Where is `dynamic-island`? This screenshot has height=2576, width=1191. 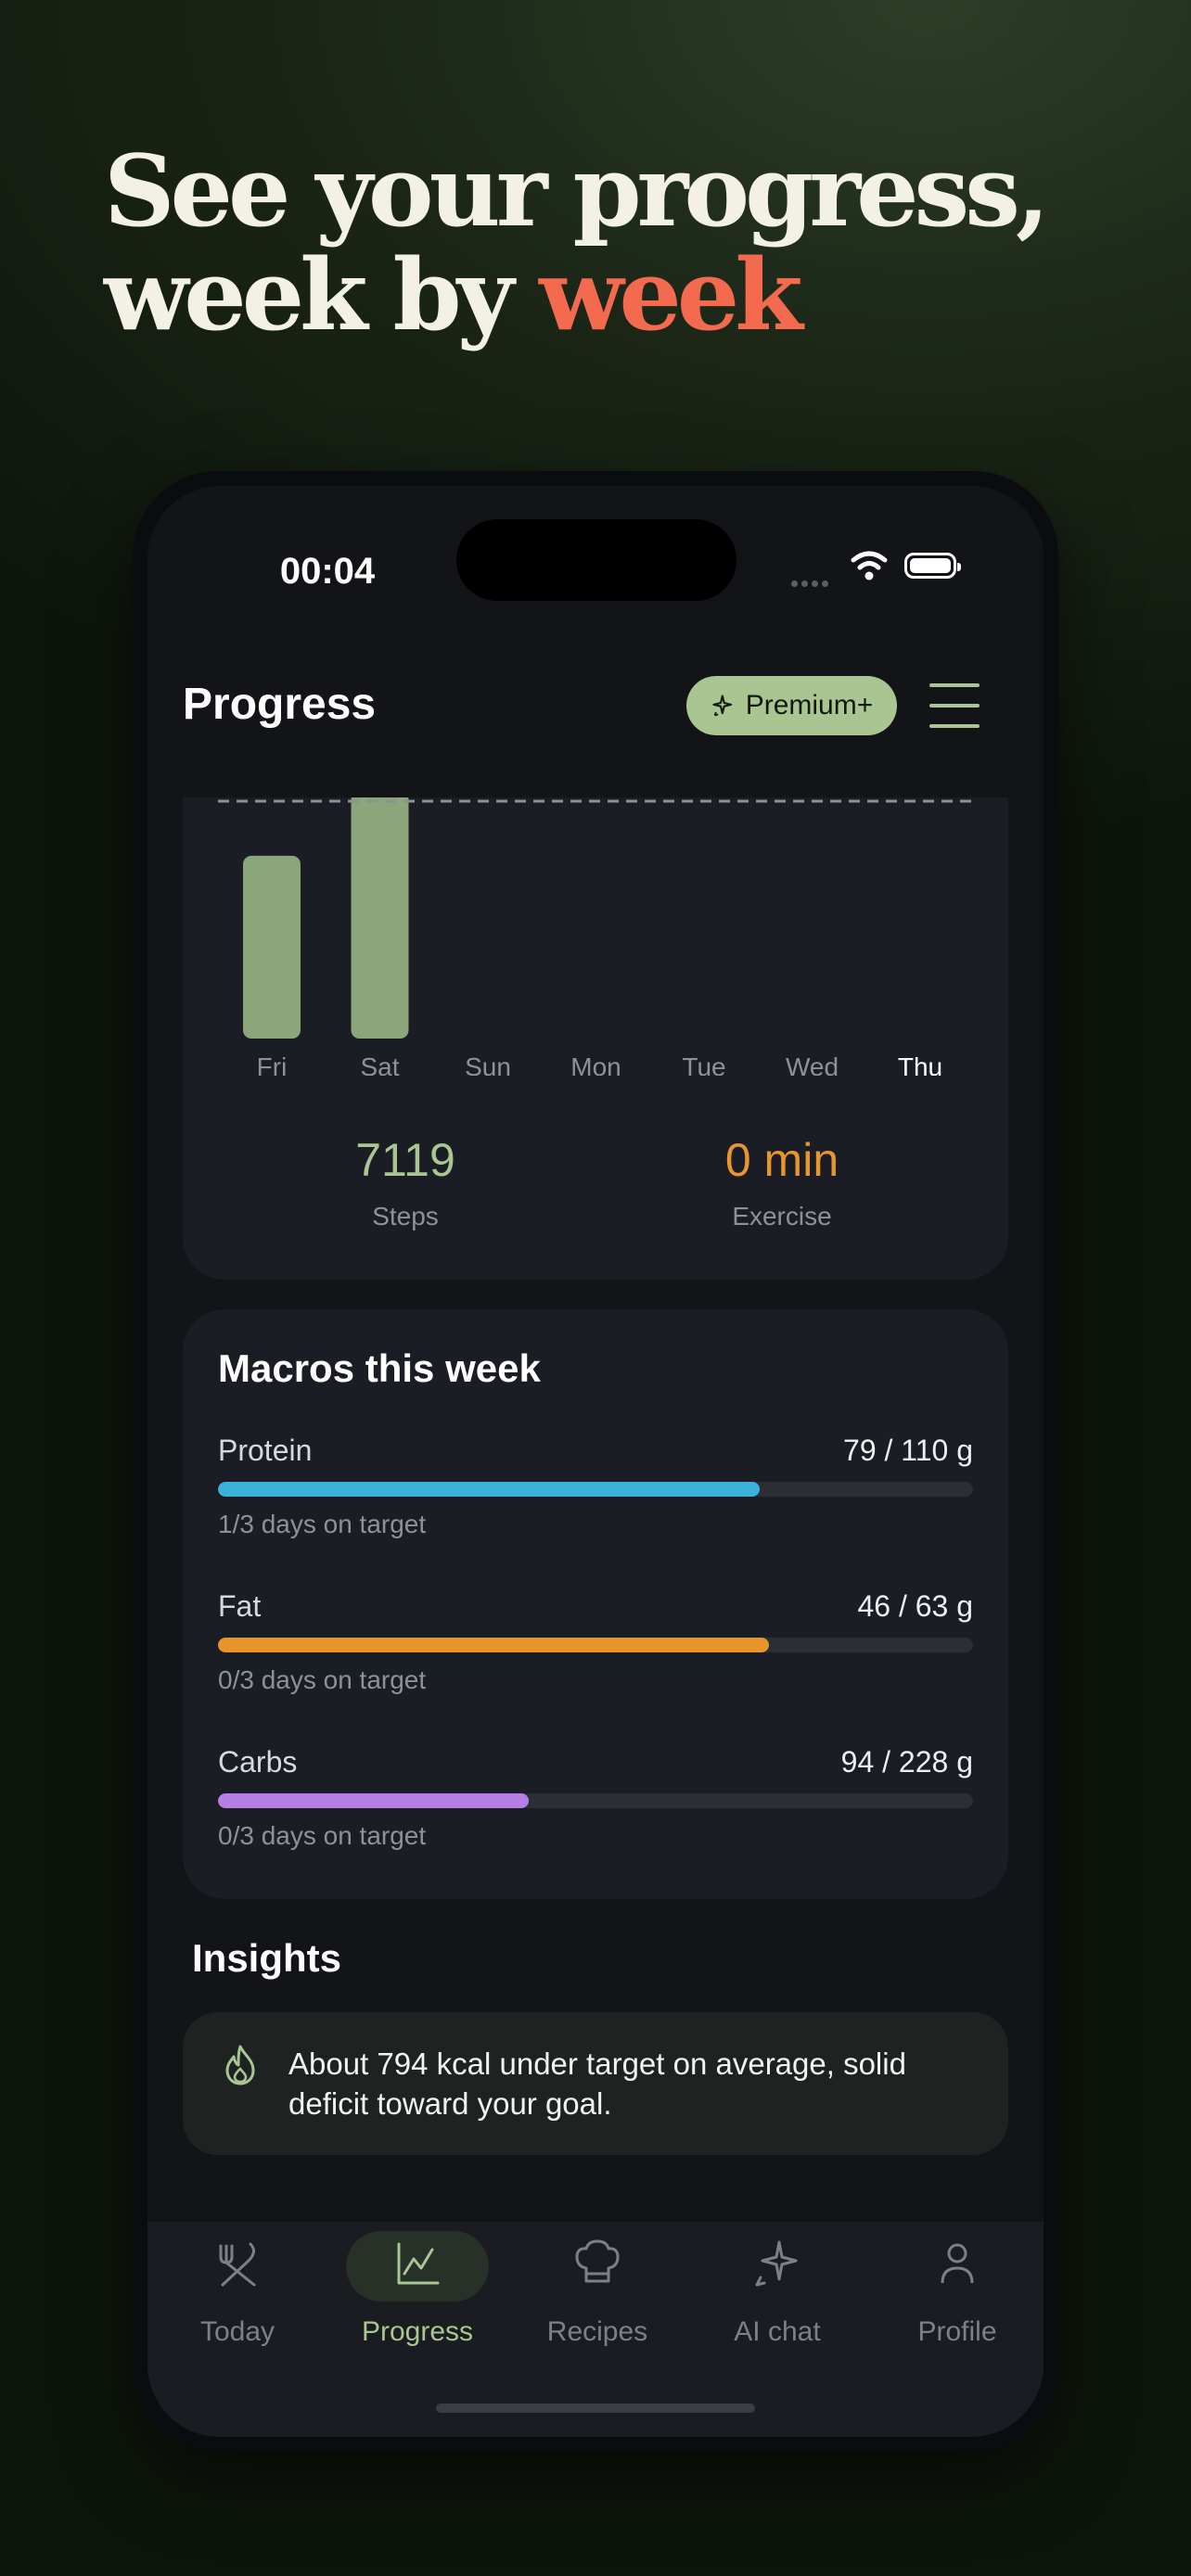 dynamic-island is located at coordinates (596, 560).